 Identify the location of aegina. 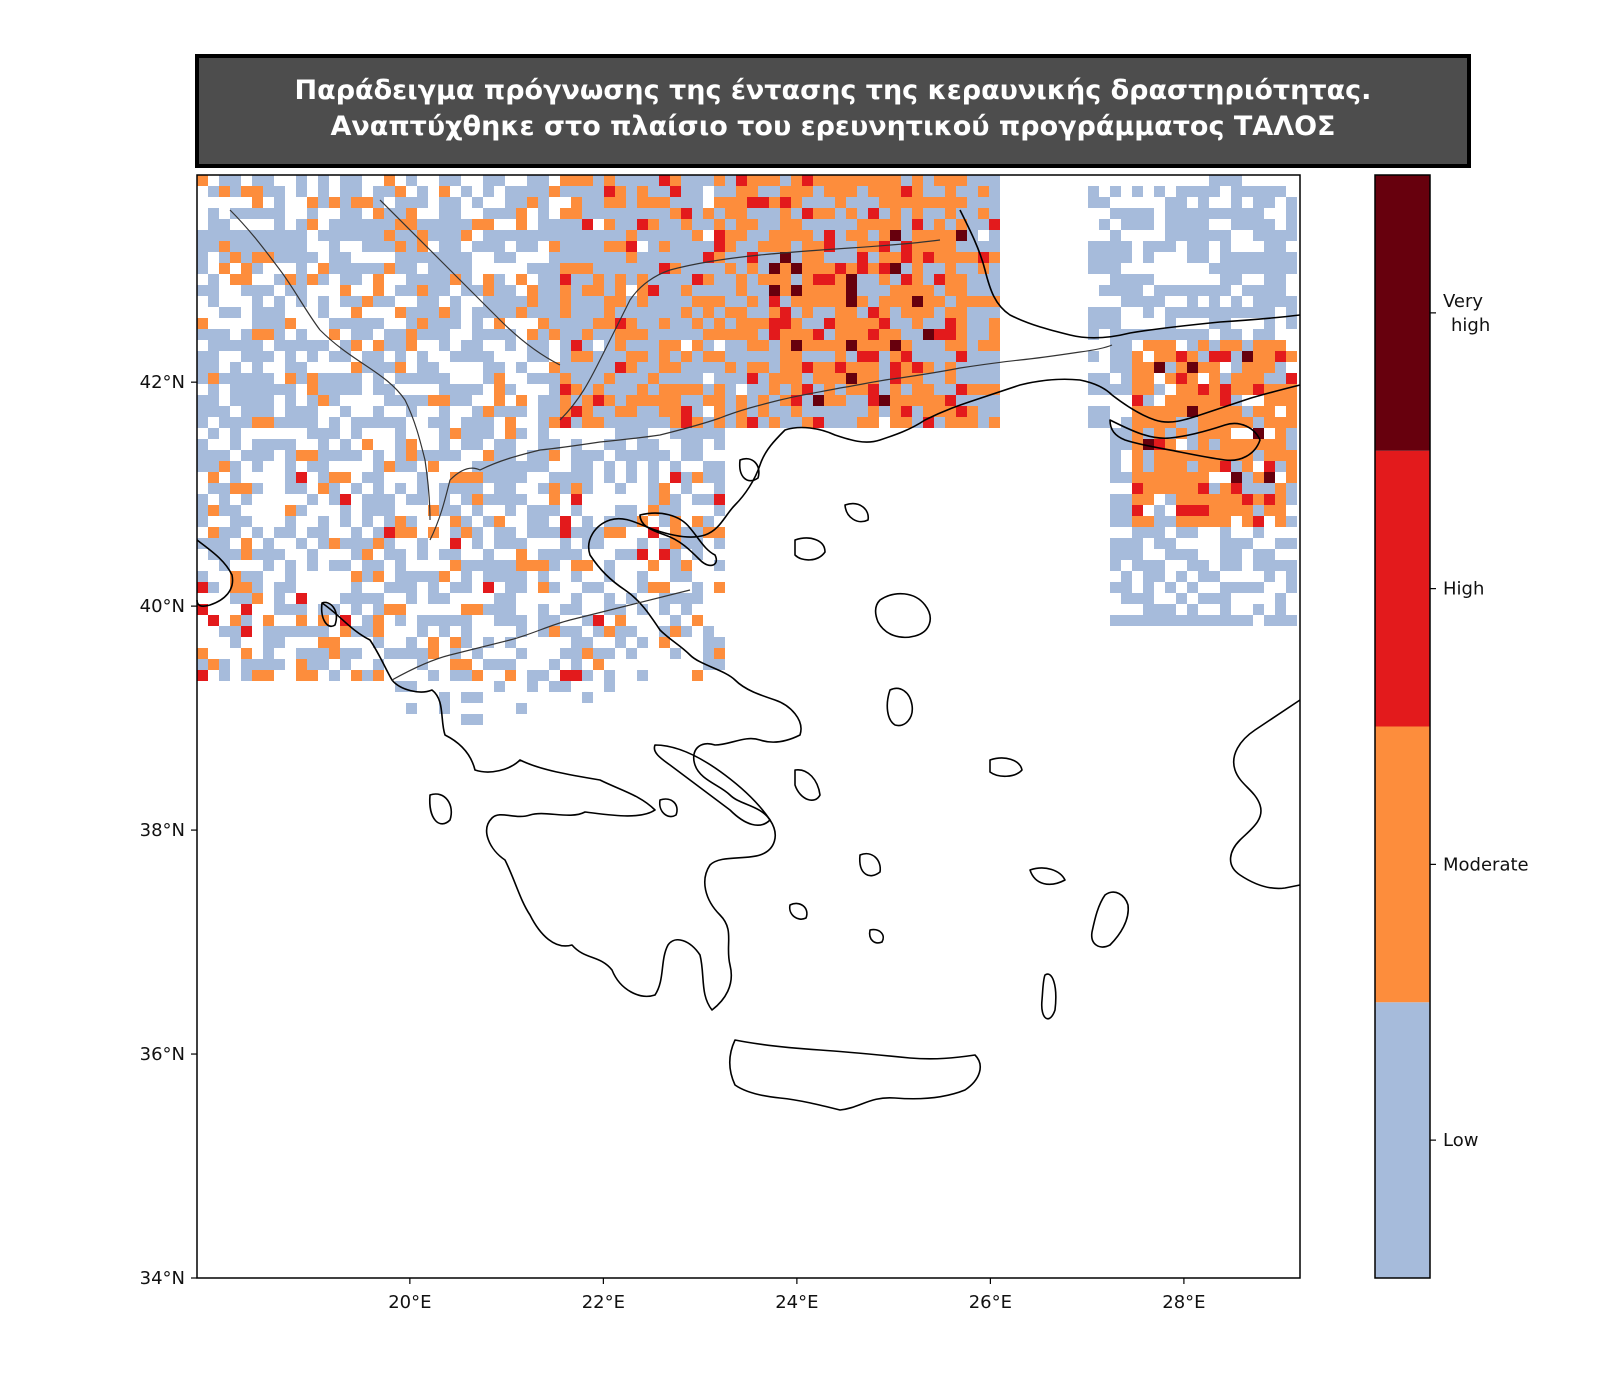
(668, 808).